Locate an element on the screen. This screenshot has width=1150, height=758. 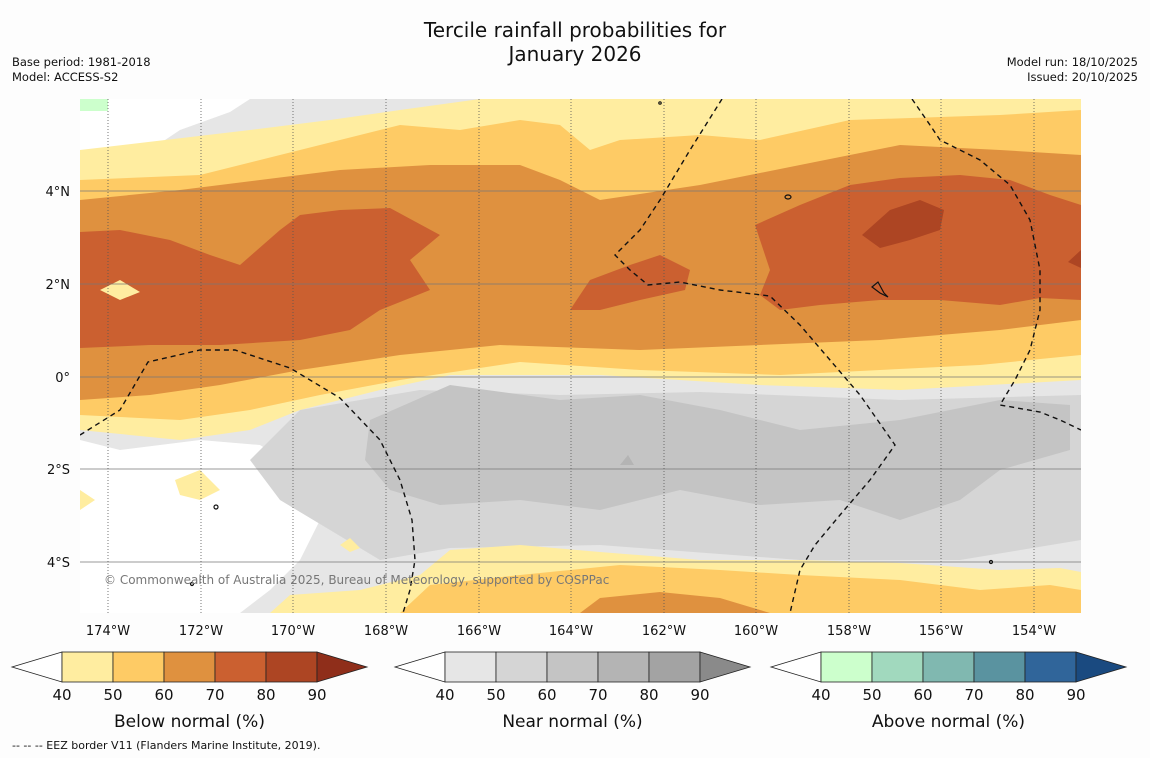
lat-tick-label: 0° is located at coordinates (62, 378).